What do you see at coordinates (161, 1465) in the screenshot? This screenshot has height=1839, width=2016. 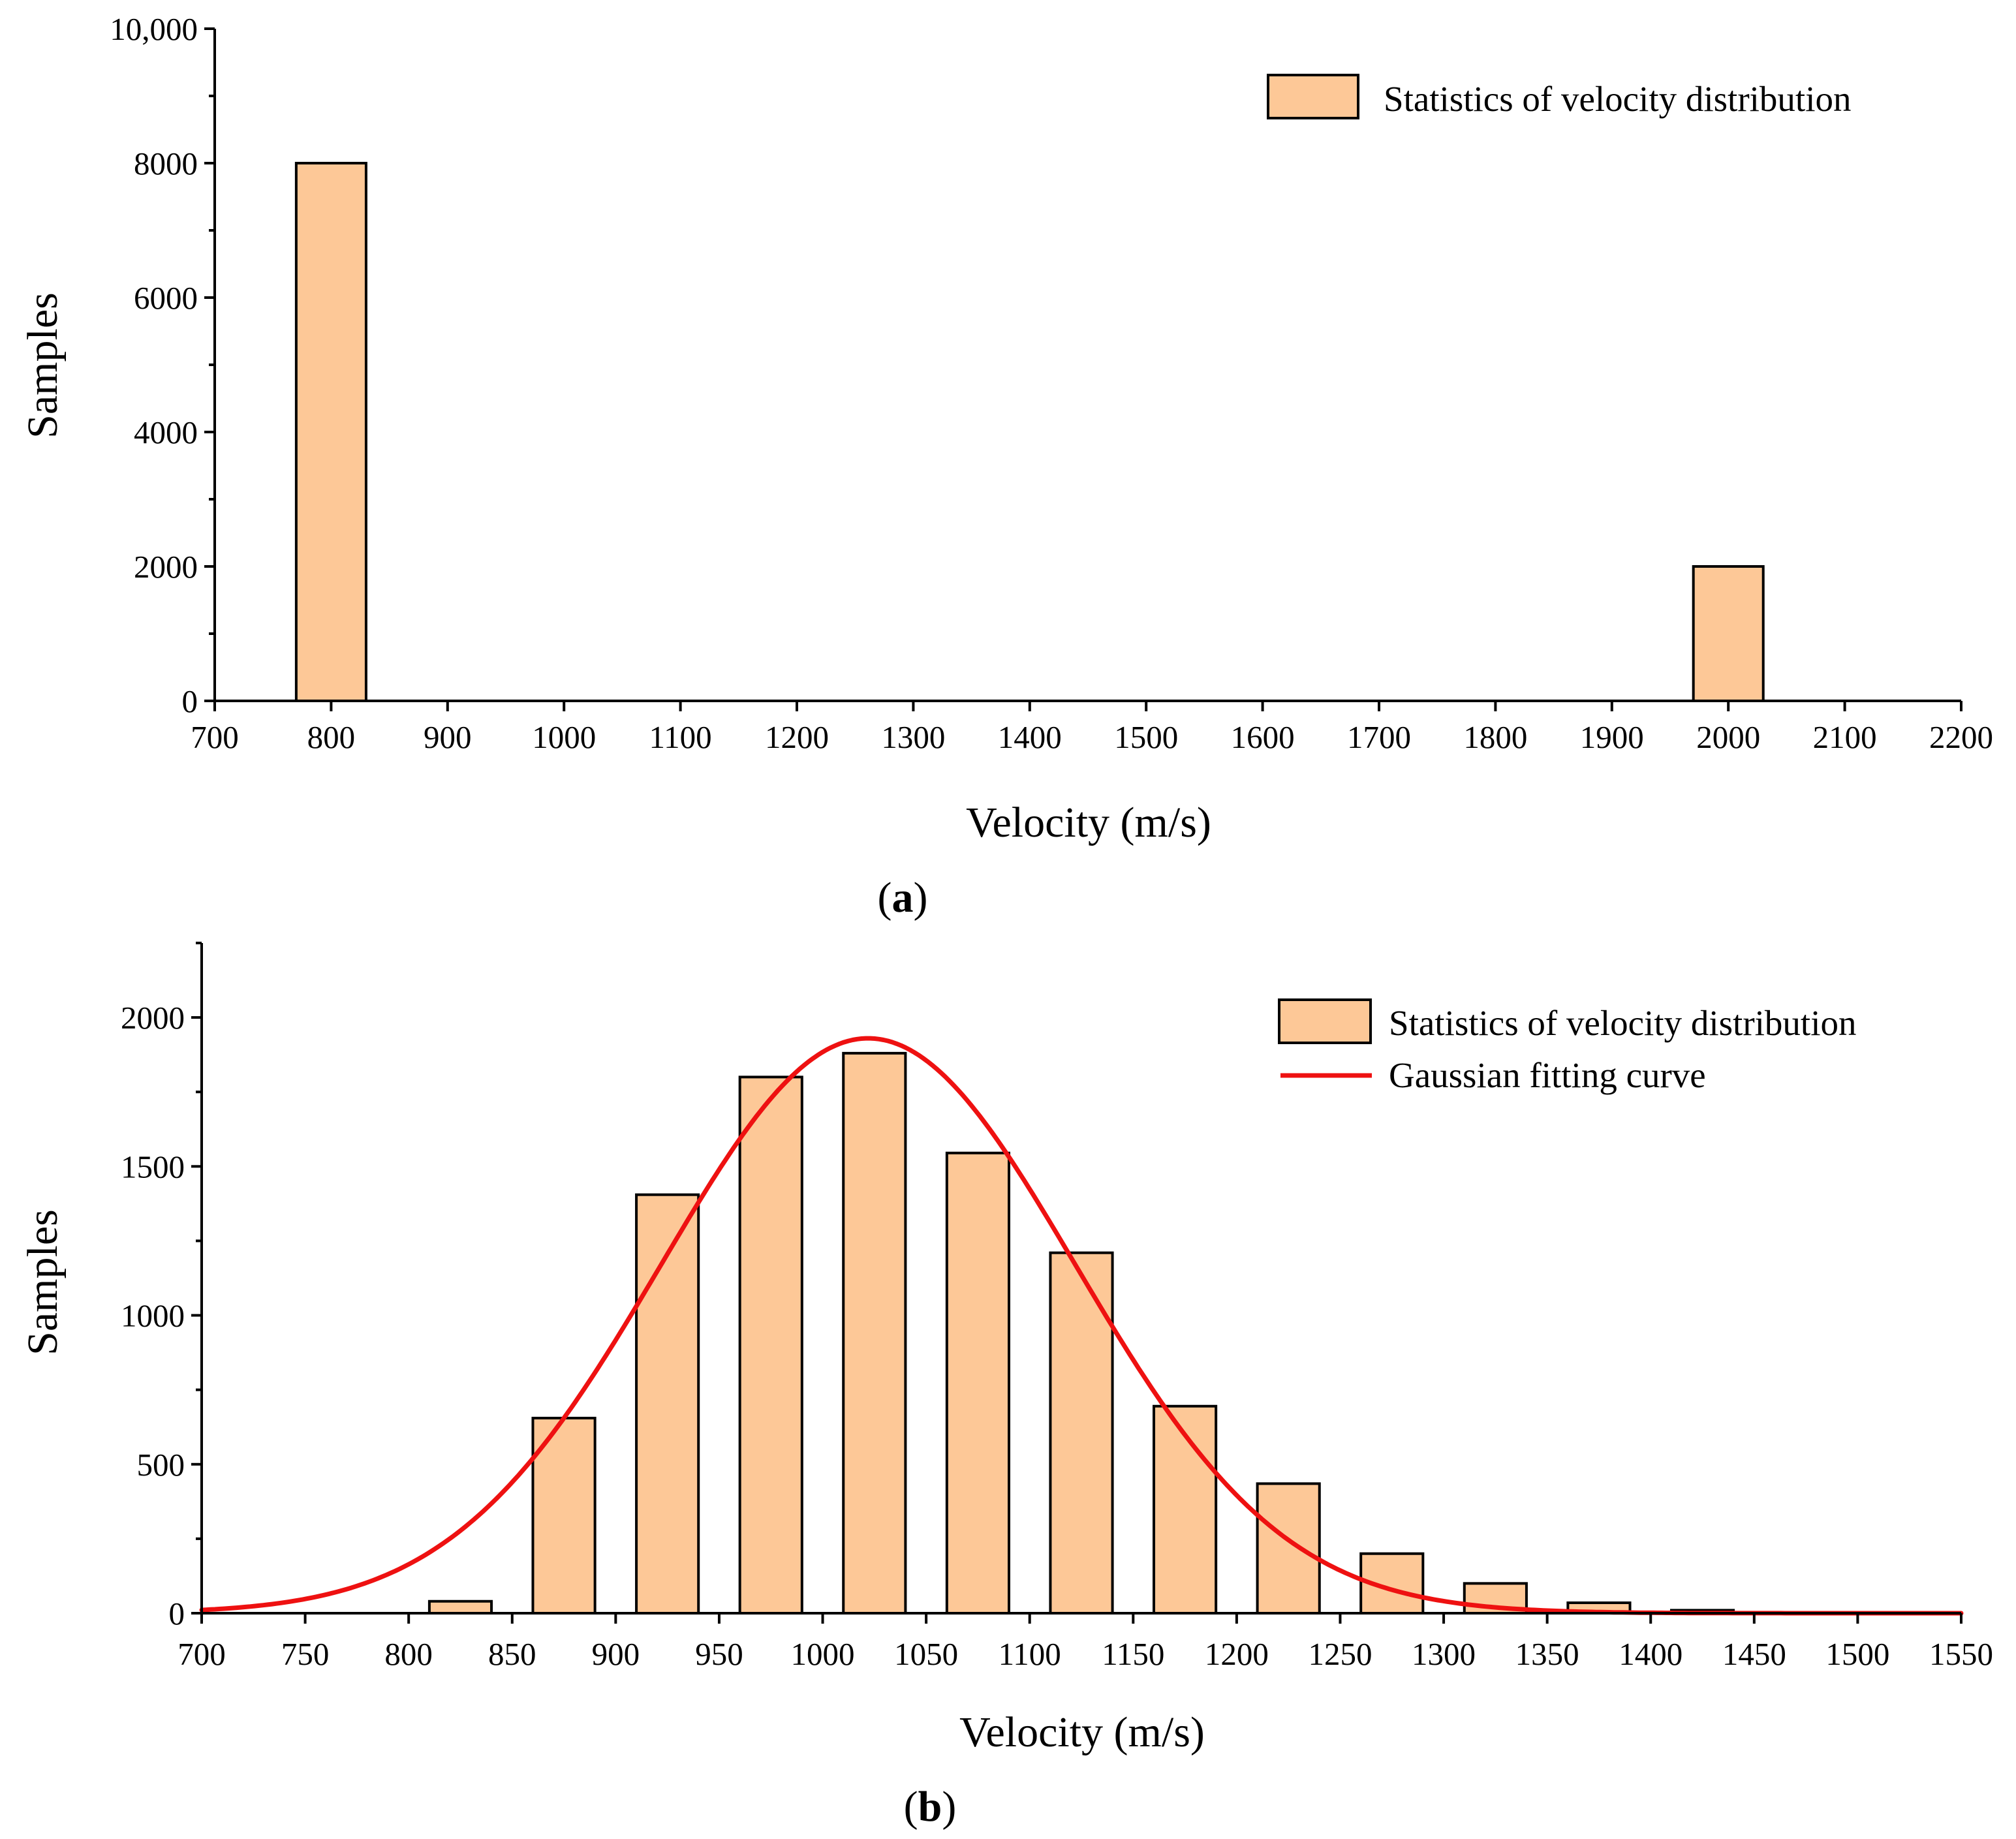 I see `panel-b-y-tick-label: 500` at bounding box center [161, 1465].